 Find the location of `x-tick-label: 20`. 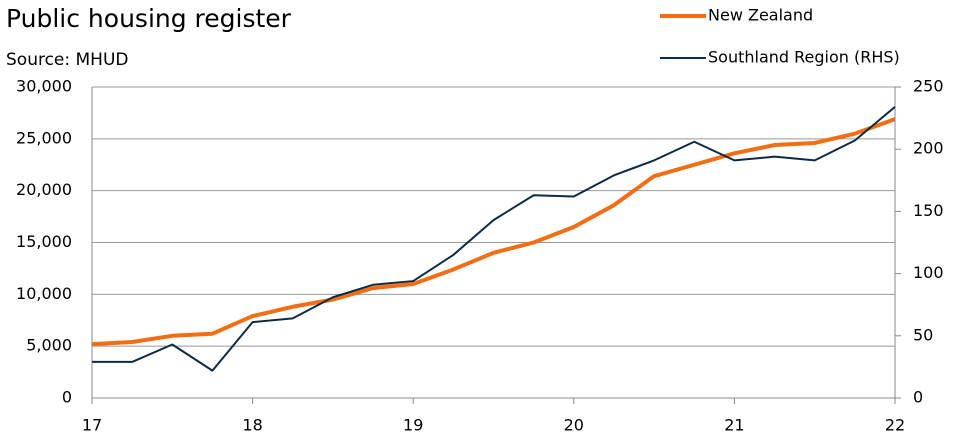

x-tick-label: 20 is located at coordinates (574, 425).